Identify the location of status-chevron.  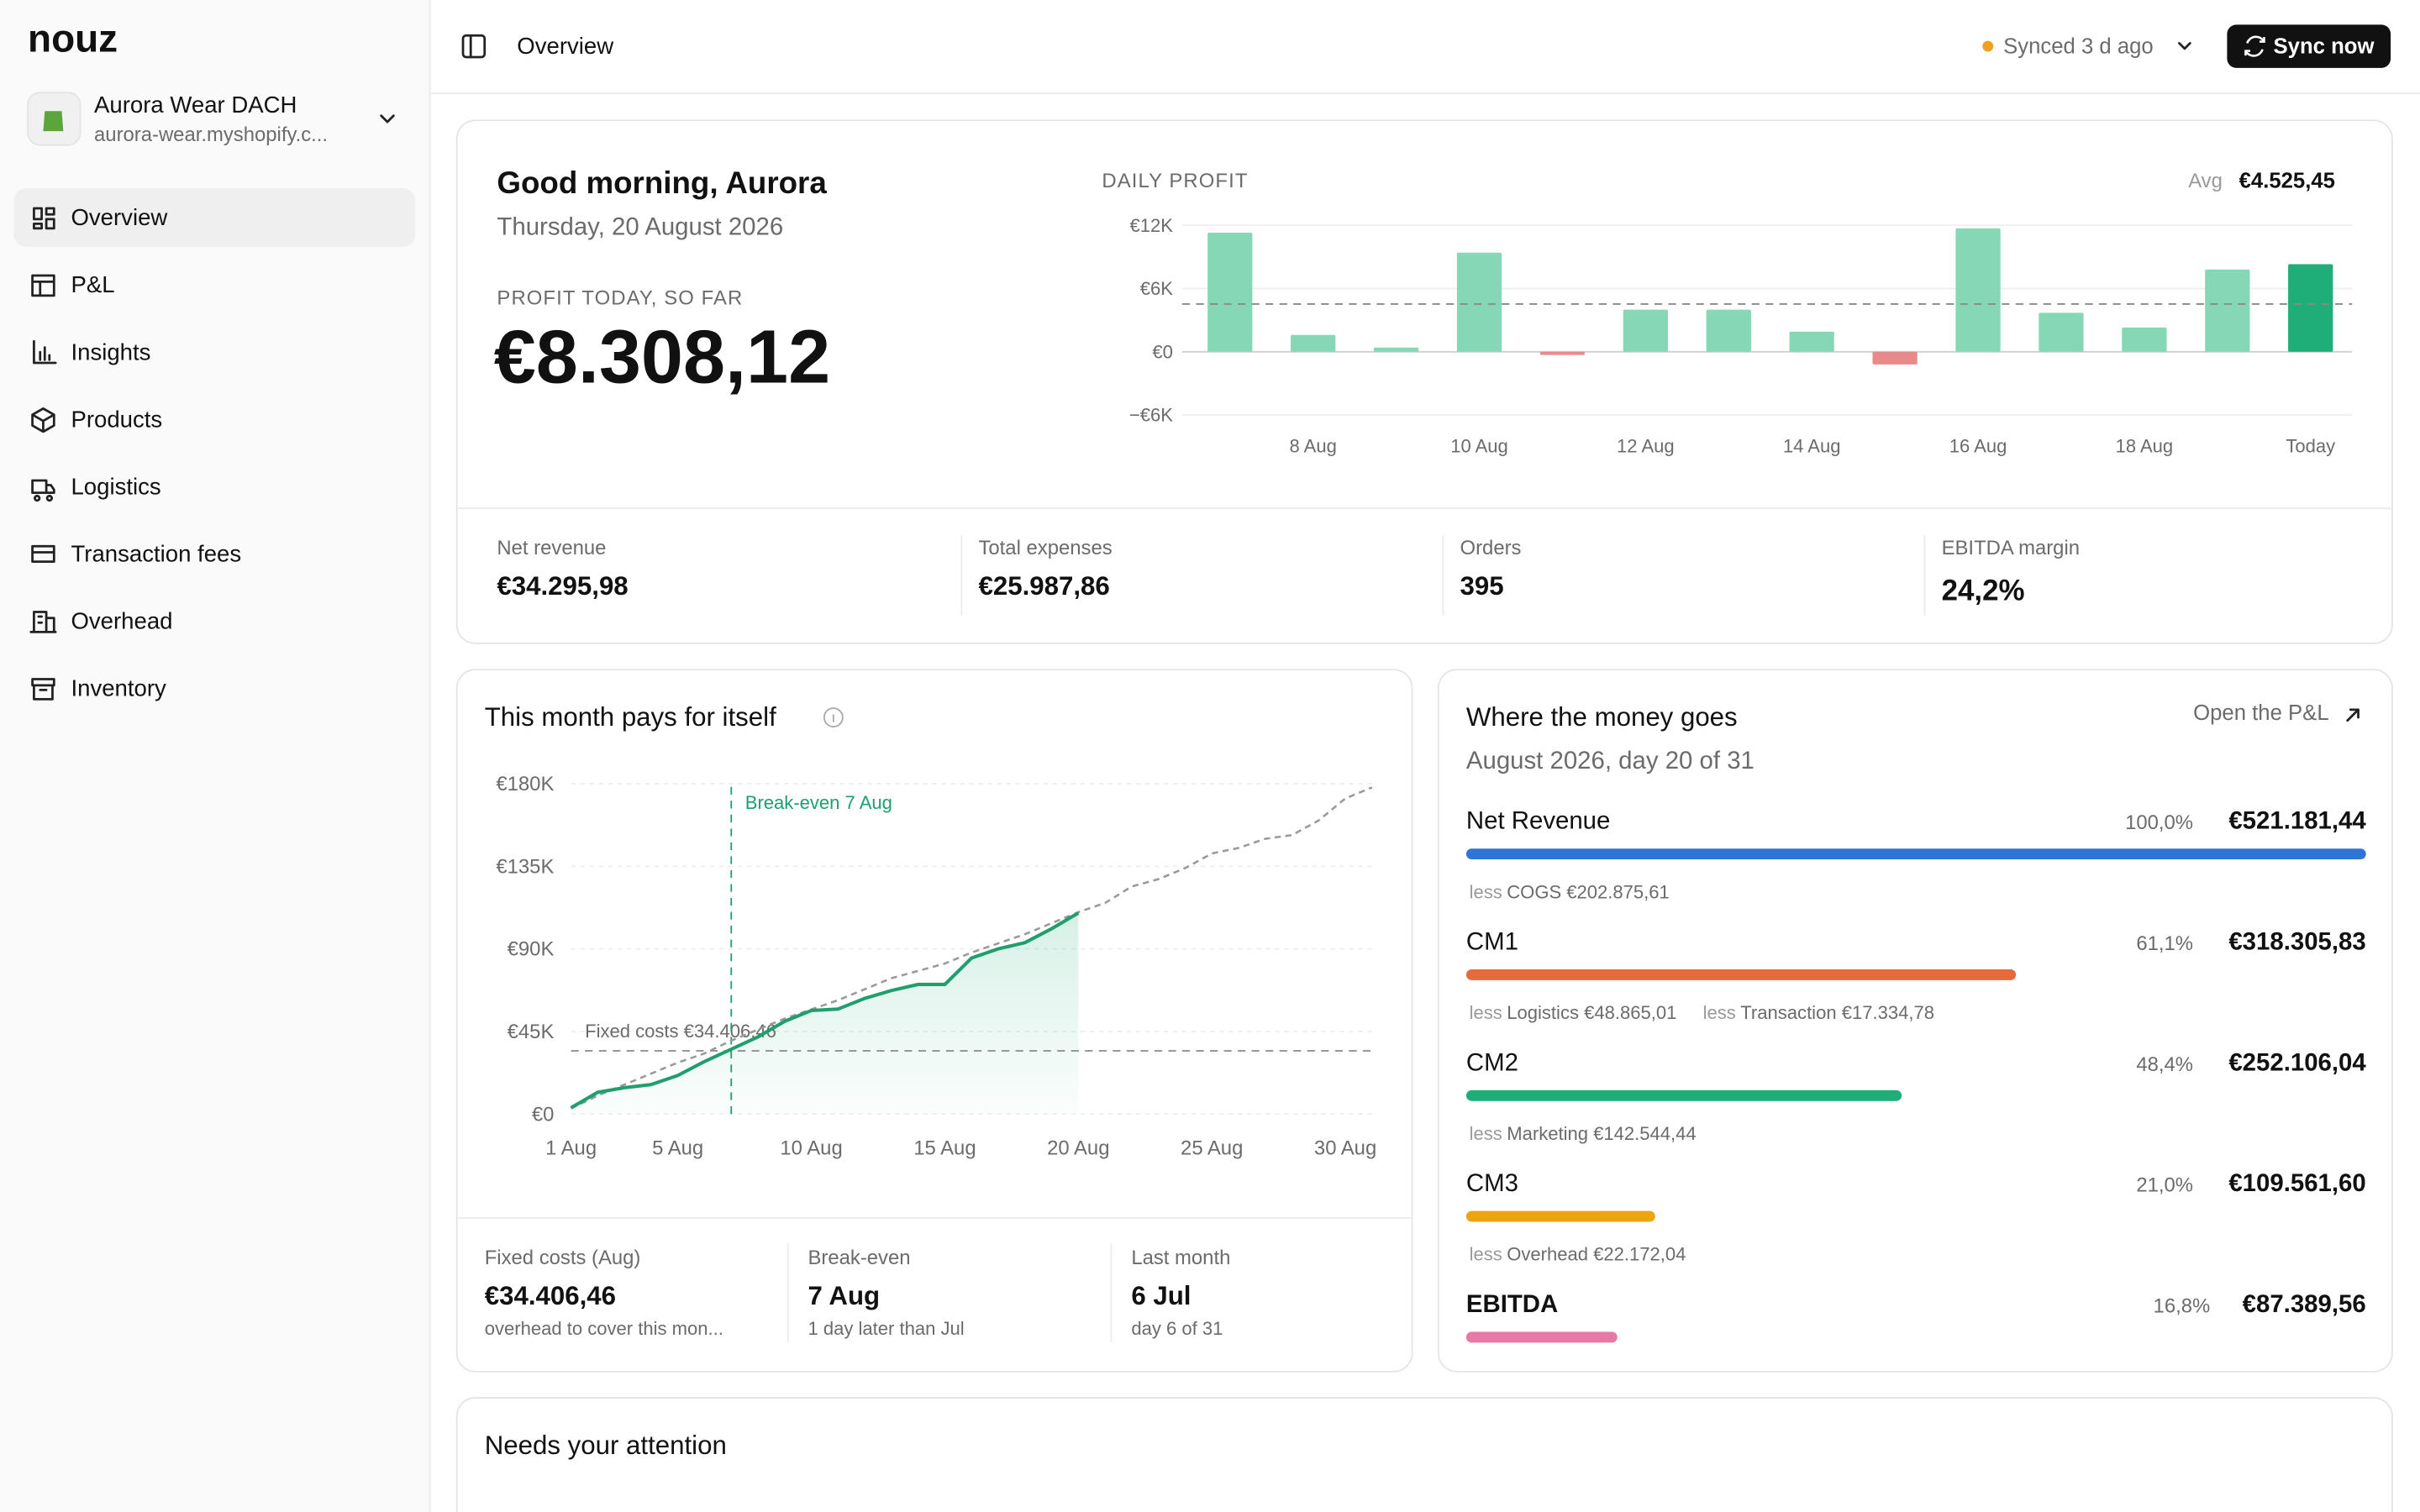
(2184, 46).